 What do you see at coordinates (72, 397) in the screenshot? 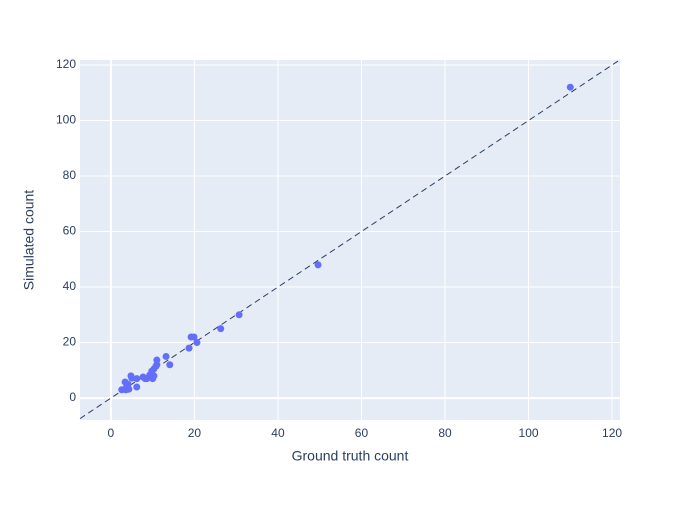
I see `y-tick-label: 0` at bounding box center [72, 397].